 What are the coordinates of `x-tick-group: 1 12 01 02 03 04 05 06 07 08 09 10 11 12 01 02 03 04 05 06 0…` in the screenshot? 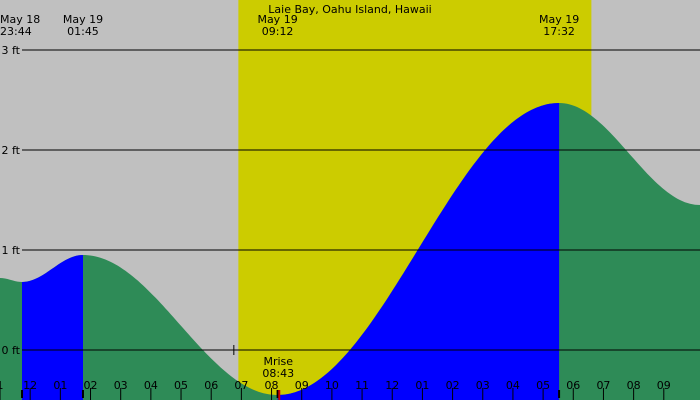 It's located at (335, 389).